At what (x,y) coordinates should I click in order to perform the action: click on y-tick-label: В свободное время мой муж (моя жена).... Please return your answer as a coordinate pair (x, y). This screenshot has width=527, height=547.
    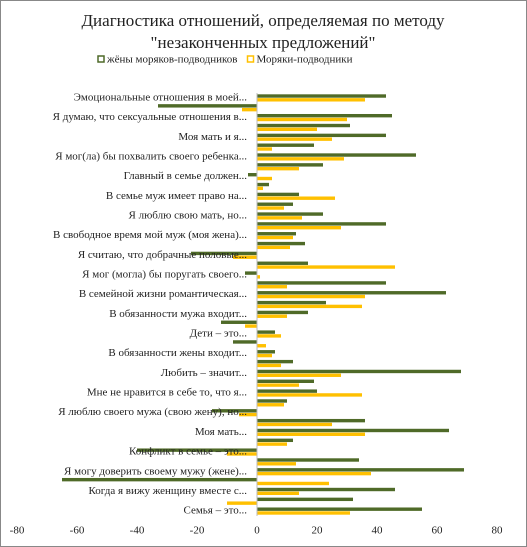
    Looking at the image, I should click on (150, 235).